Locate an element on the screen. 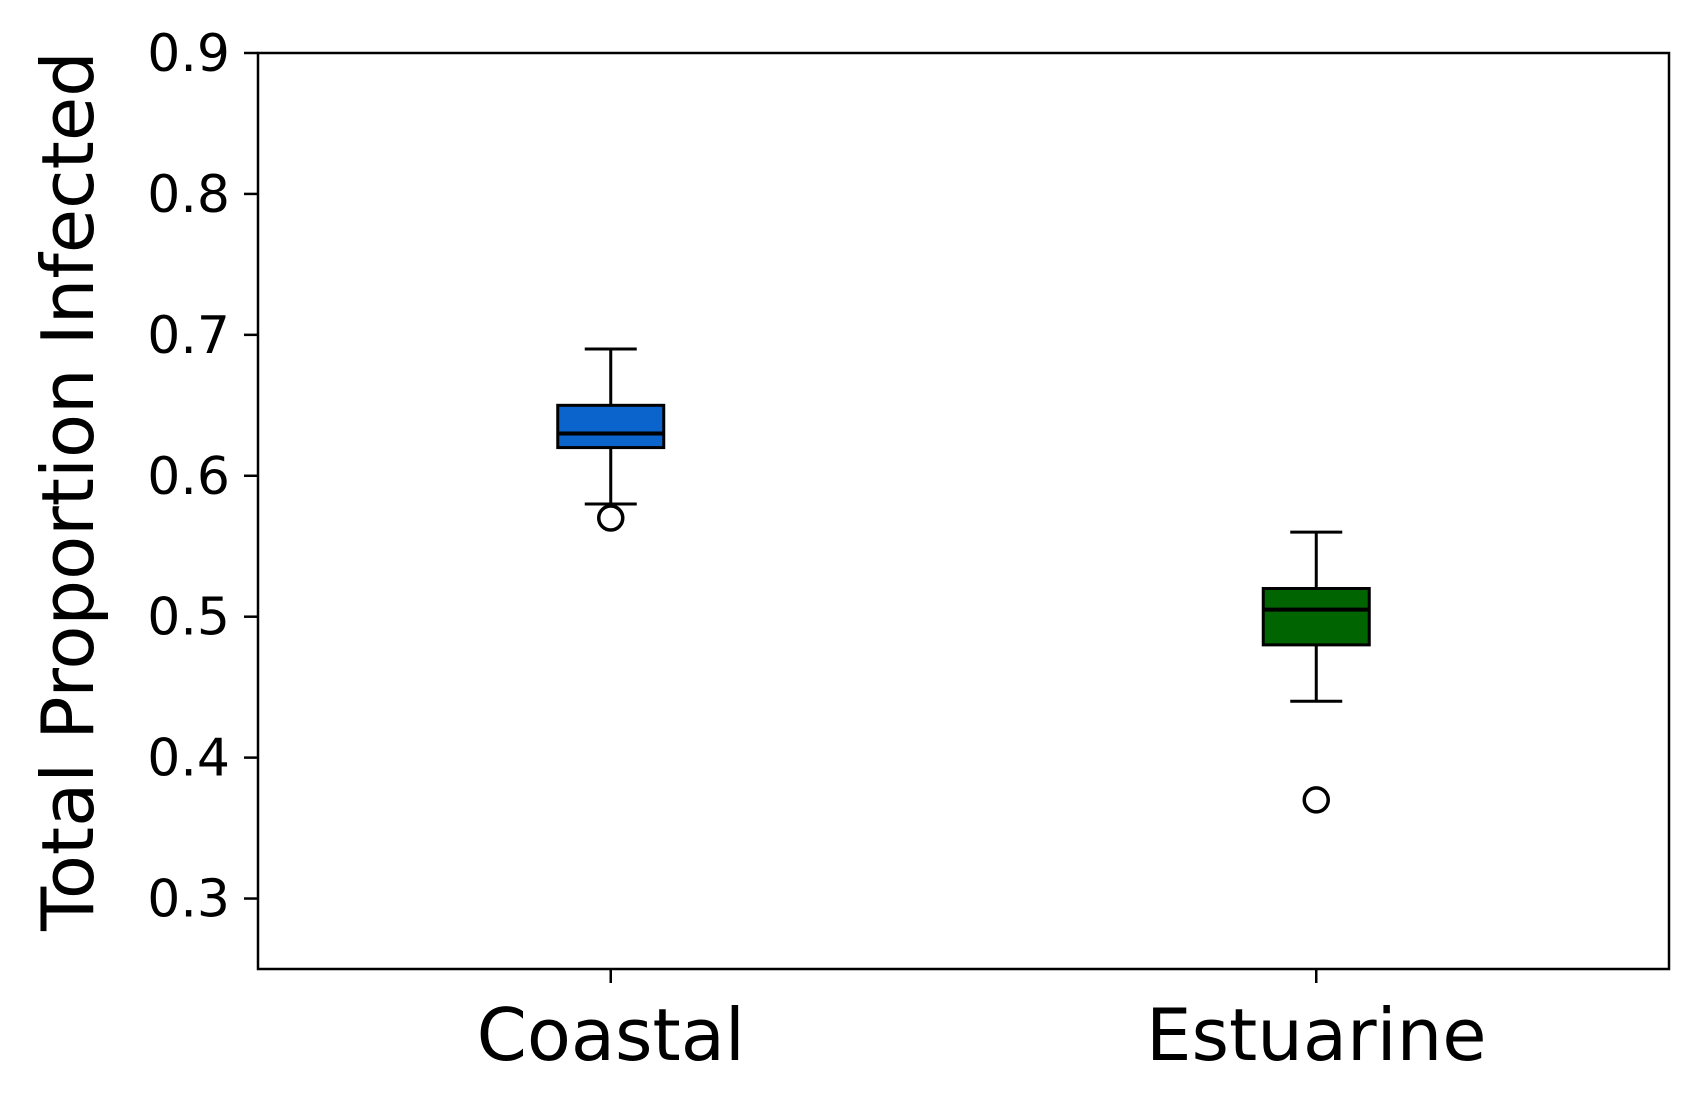 This screenshot has width=1681, height=1099. y-tick-label: 0.8 is located at coordinates (188, 195).